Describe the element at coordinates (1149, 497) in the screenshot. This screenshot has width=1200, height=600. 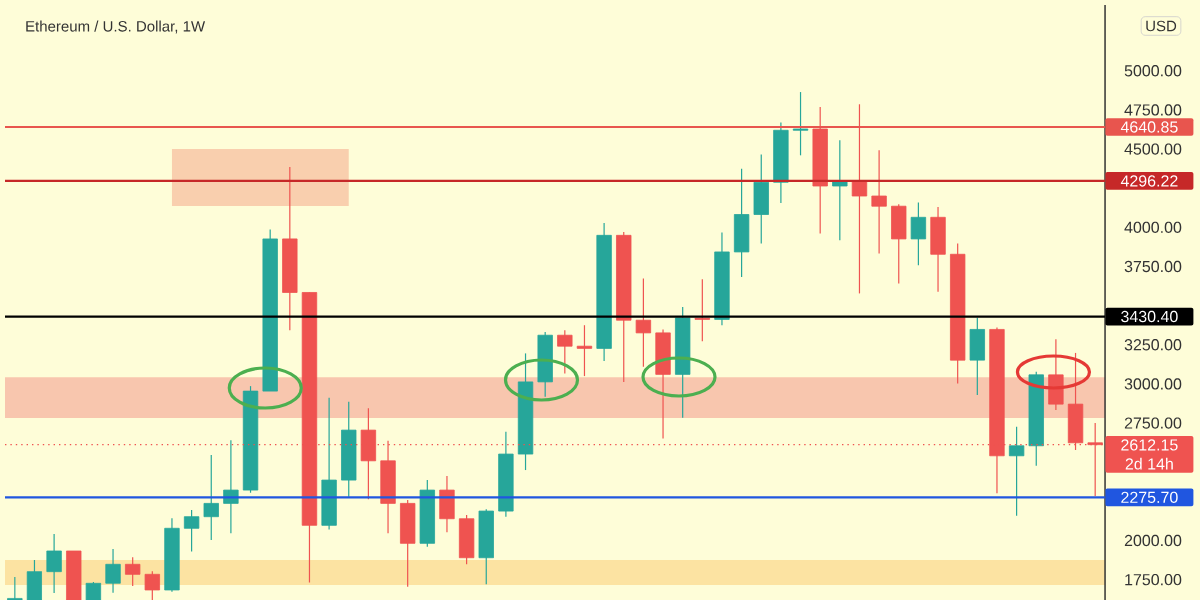
I see `ref-line-label: 2275.70` at that location.